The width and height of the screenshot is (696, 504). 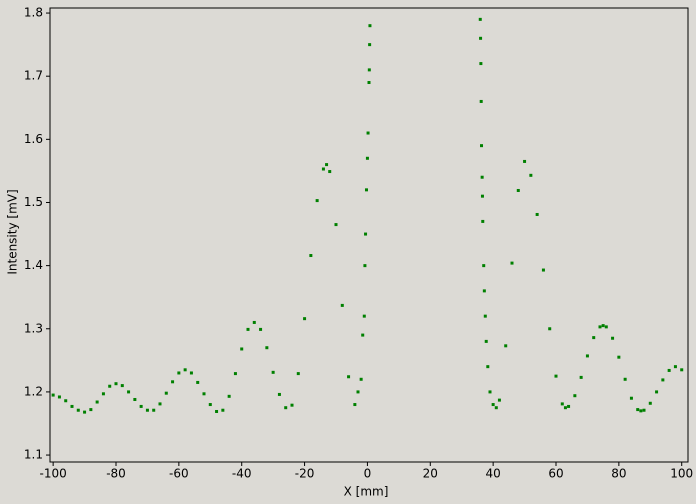 What do you see at coordinates (242, 474) in the screenshot?
I see `x-tick-label: -40` at bounding box center [242, 474].